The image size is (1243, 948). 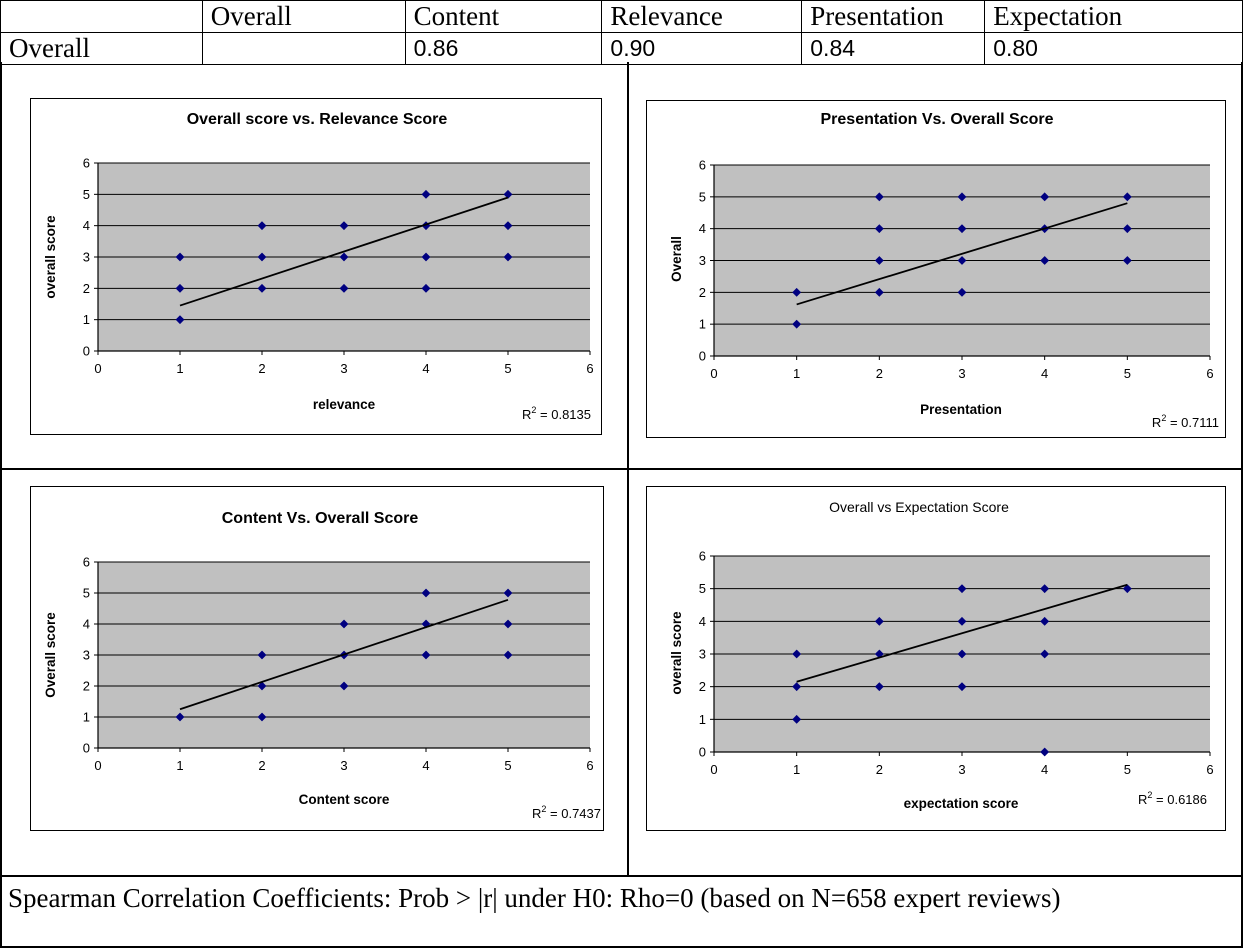 What do you see at coordinates (961, 803) in the screenshot?
I see `x-axis-label: expectation score` at bounding box center [961, 803].